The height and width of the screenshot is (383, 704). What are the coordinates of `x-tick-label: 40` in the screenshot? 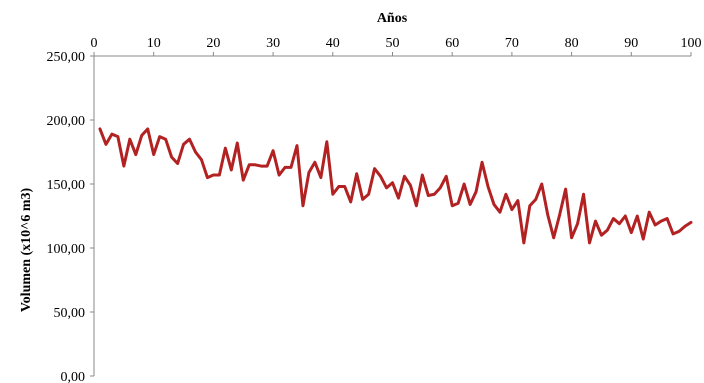 It's located at (333, 43).